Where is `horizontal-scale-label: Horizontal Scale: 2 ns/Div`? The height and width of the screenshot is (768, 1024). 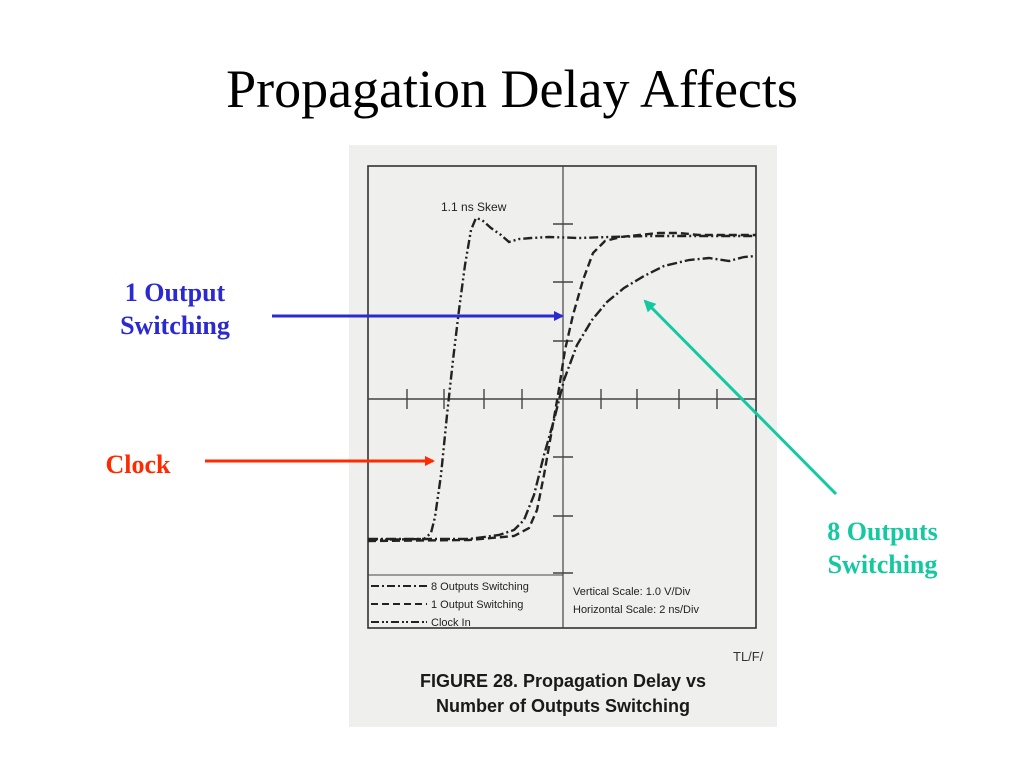 horizontal-scale-label: Horizontal Scale: 2 ns/Div is located at coordinates (636, 610).